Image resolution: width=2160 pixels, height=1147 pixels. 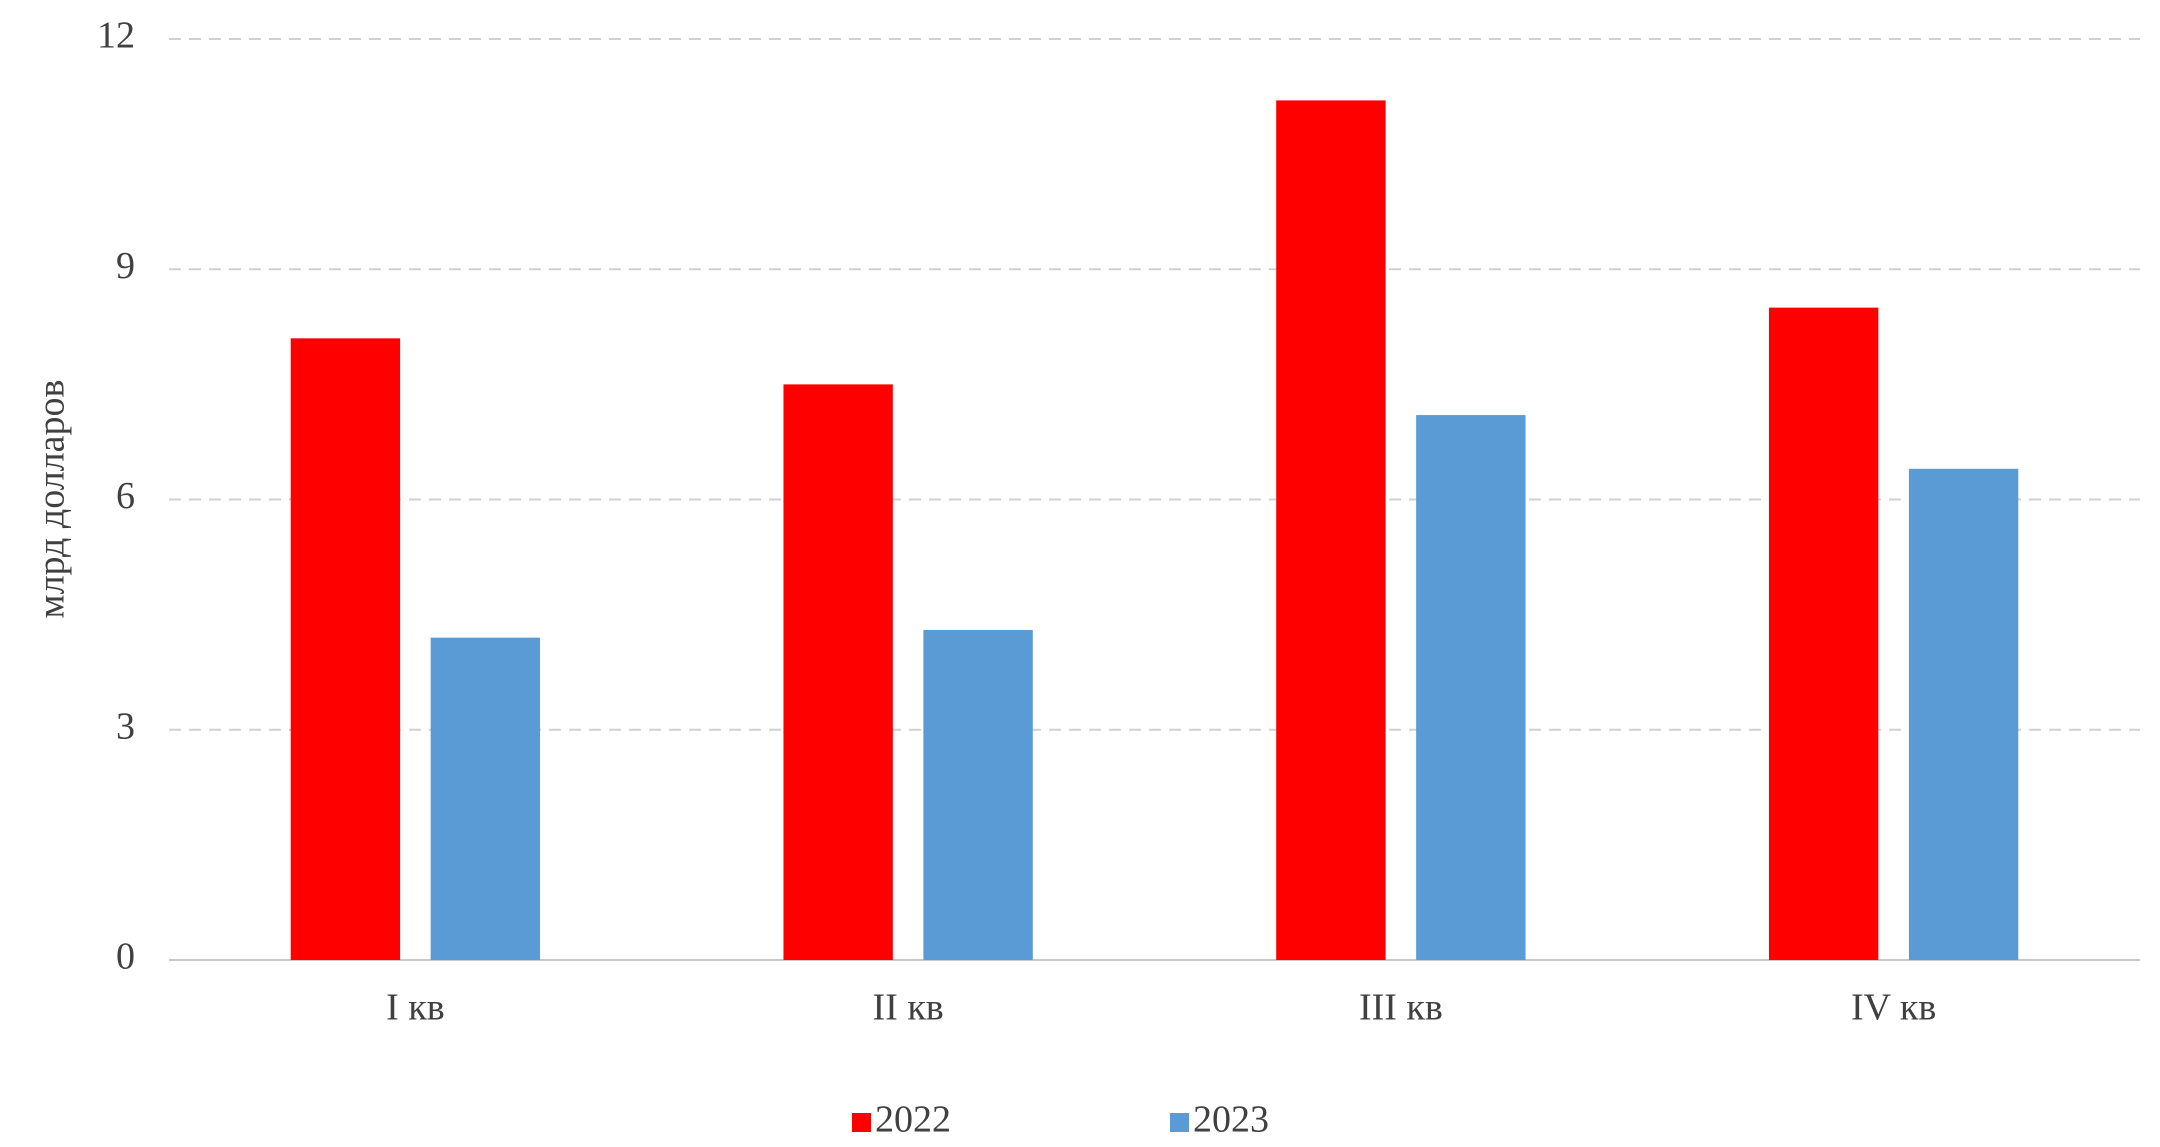 What do you see at coordinates (125, 496) in the screenshot?
I see `y-tick-label: 6` at bounding box center [125, 496].